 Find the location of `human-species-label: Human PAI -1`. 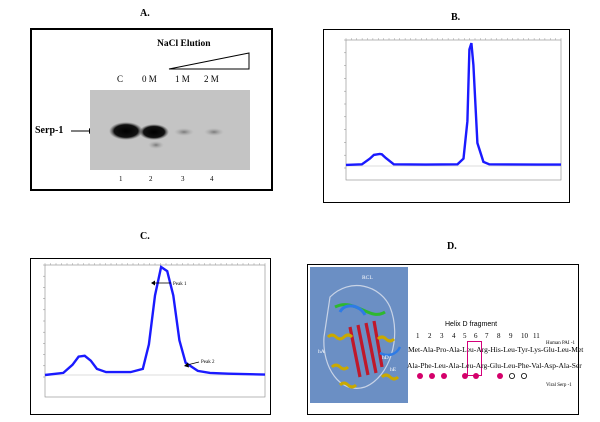

human-species-label: Human PAI -1 is located at coordinates (560, 343).